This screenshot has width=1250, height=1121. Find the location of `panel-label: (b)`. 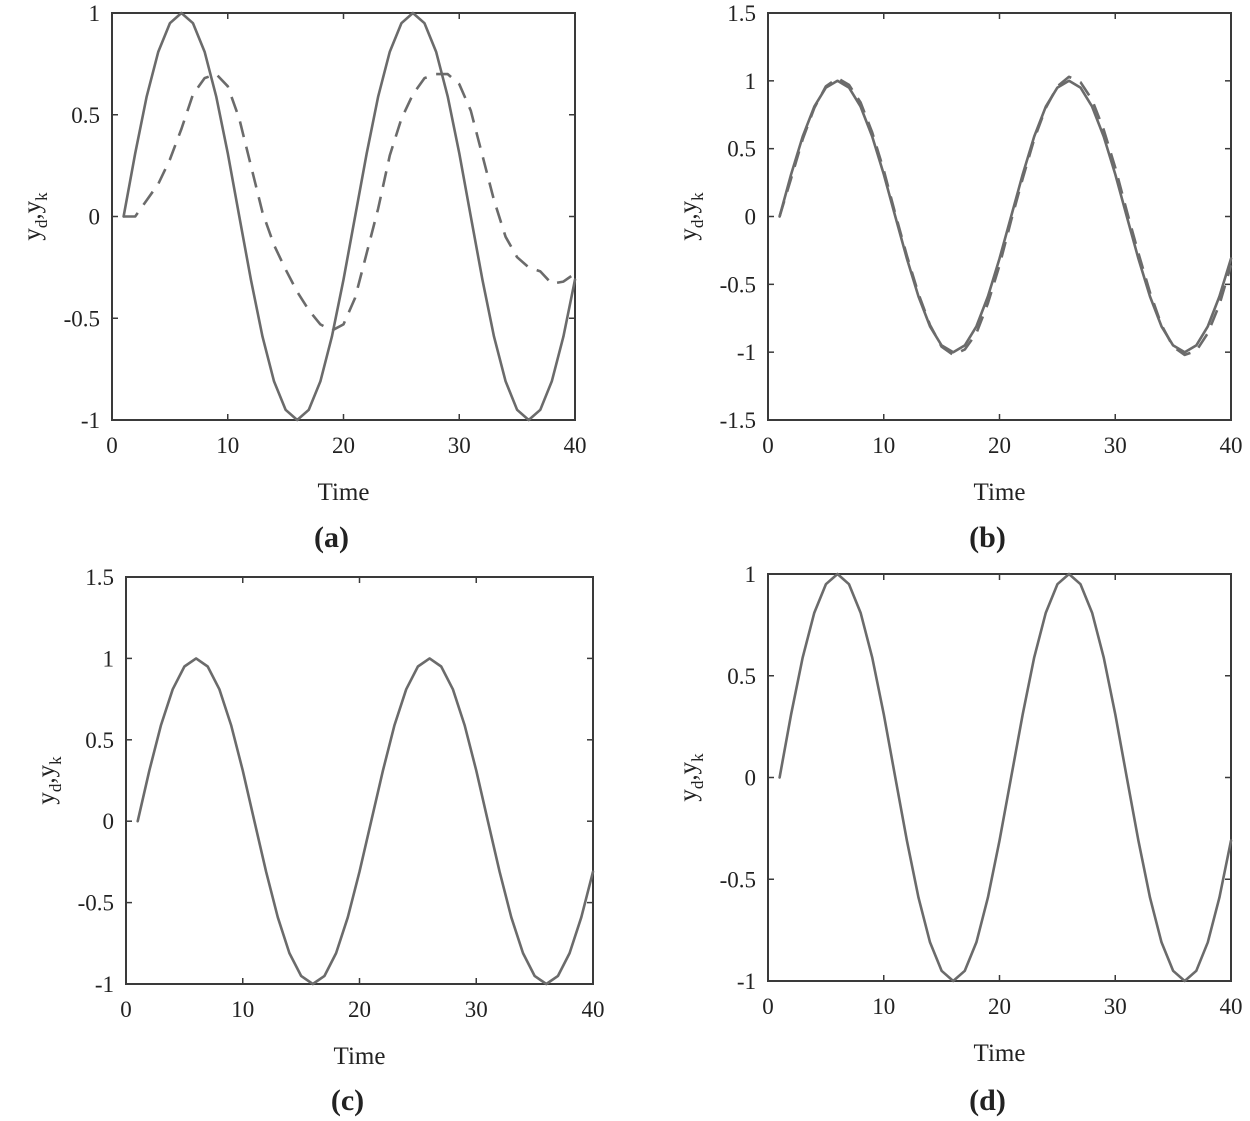

panel-label: (b) is located at coordinates (987, 537).